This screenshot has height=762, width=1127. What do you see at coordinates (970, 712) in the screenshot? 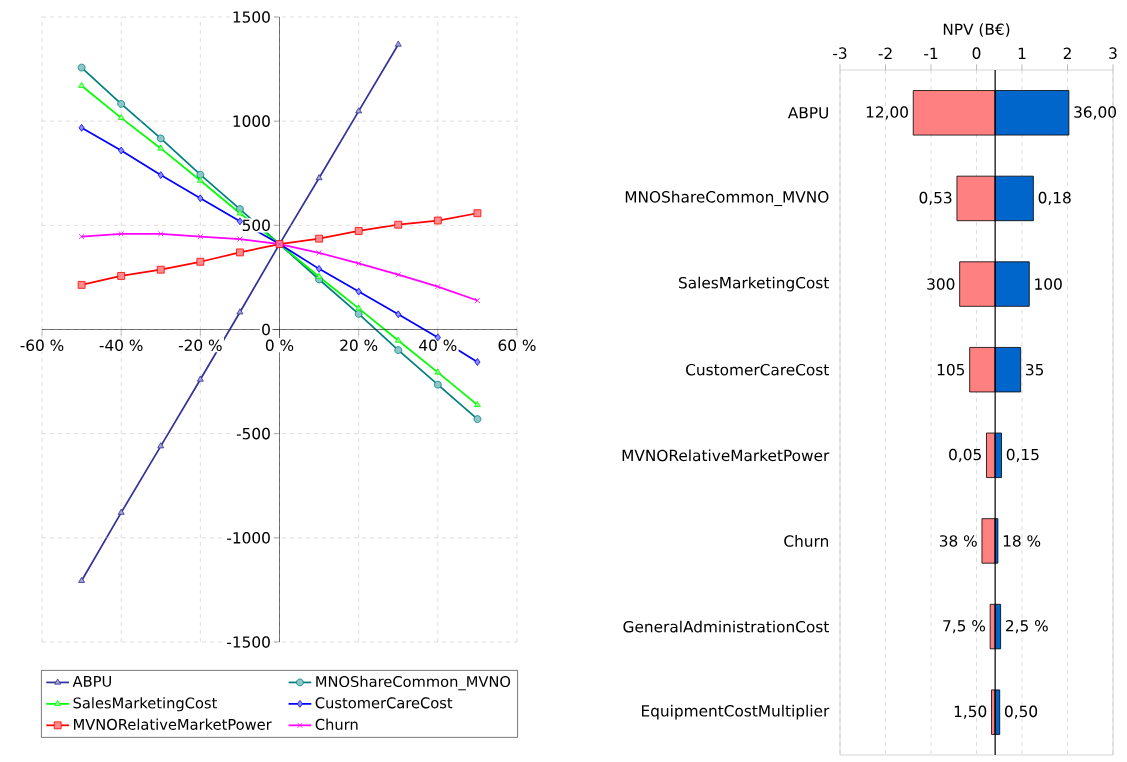
I see `annotation: 1,50` at bounding box center [970, 712].